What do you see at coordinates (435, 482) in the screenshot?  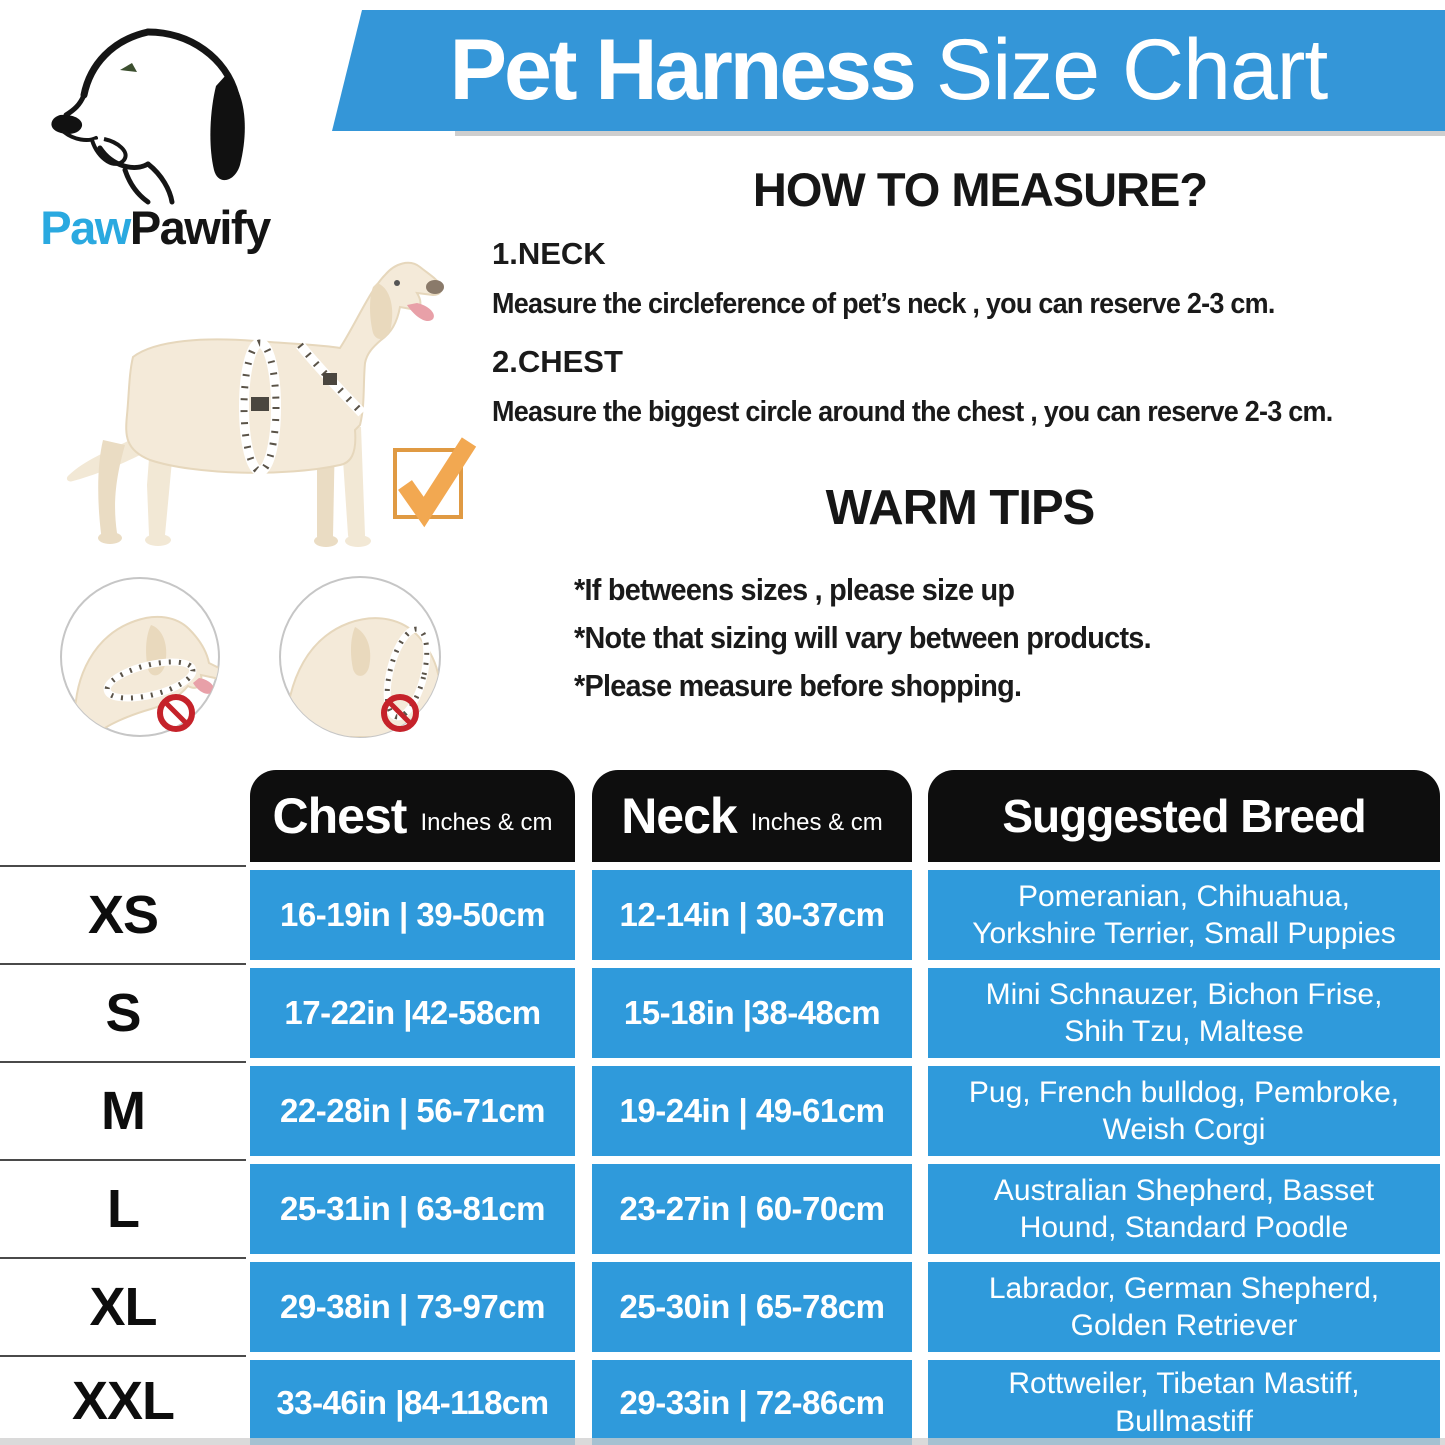 I see `check-icon` at bounding box center [435, 482].